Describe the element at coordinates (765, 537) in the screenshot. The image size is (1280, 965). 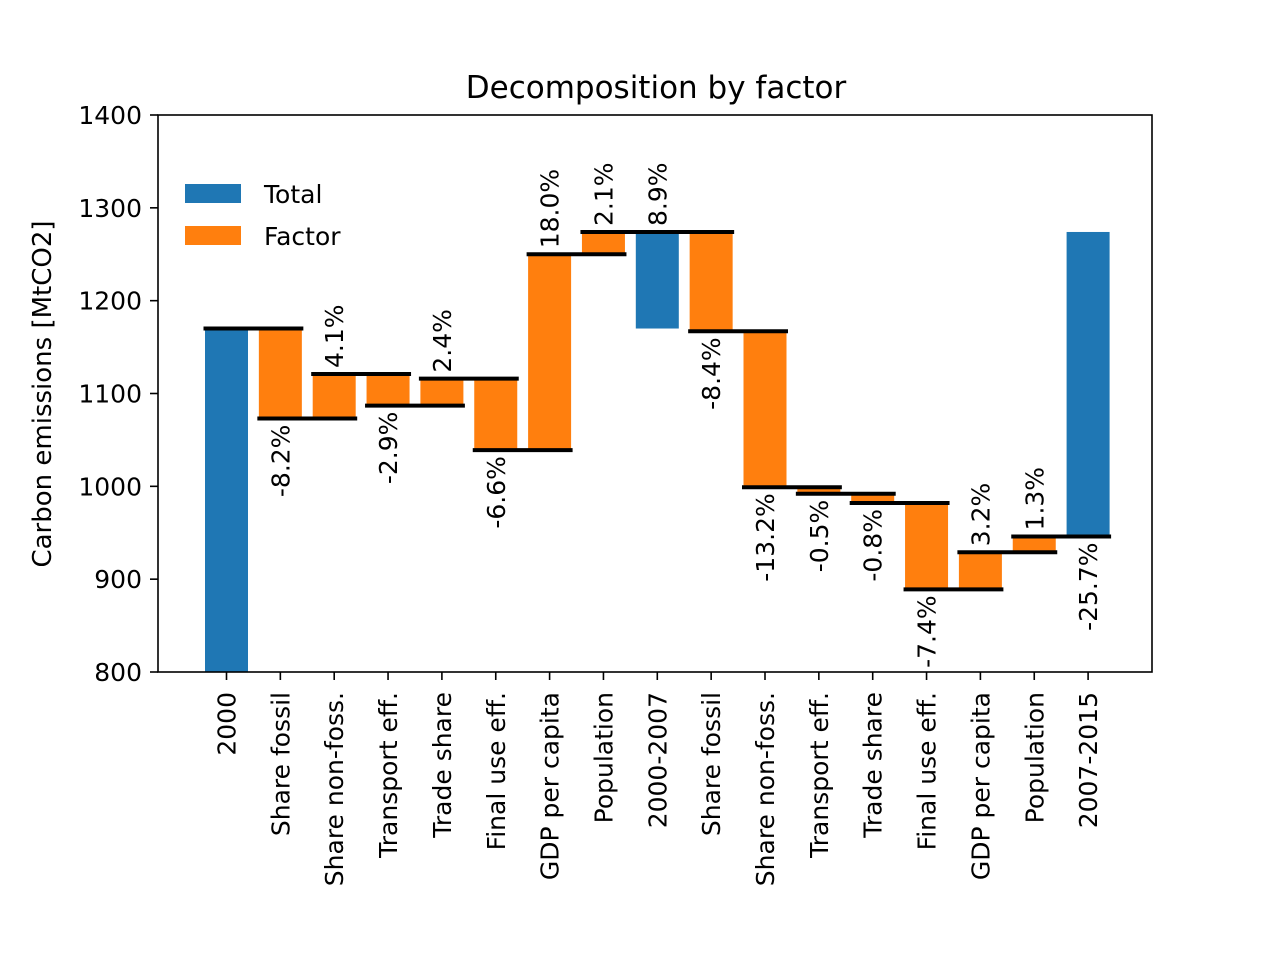
I see `bar-value-label-10: -13.2%` at that location.